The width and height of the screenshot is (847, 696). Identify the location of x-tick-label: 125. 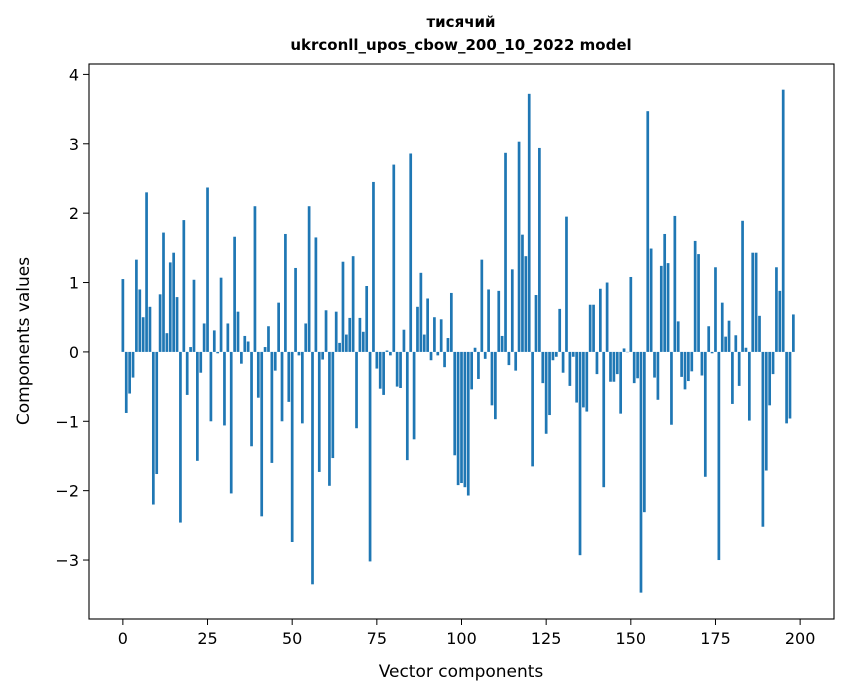
(546, 638).